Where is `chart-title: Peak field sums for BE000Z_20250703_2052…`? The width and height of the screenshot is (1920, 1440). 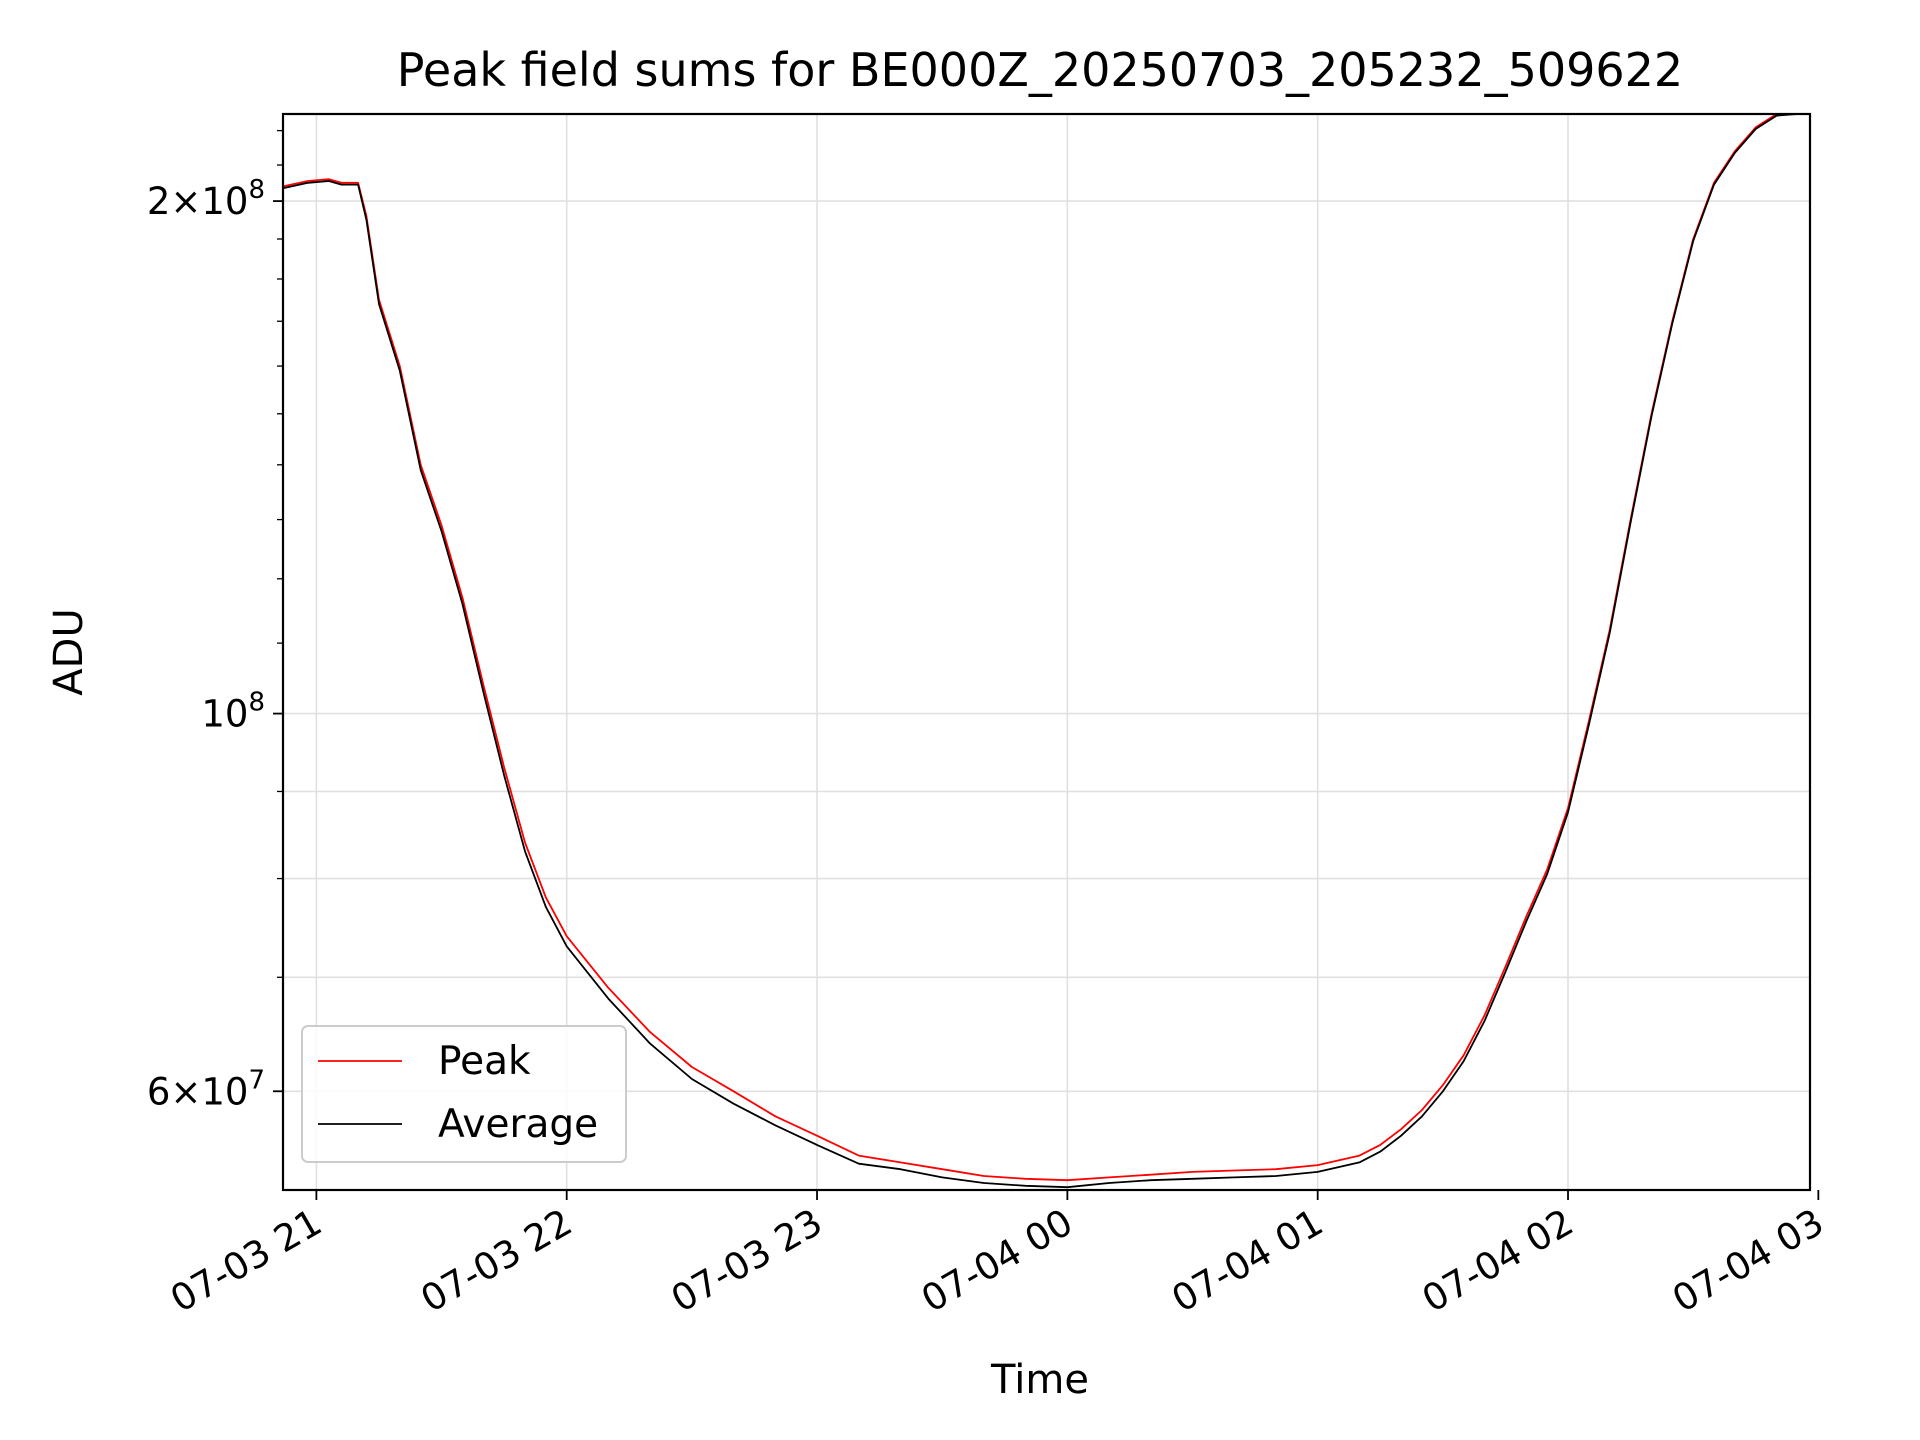 chart-title: Peak field sums for BE000Z_20250703_2052… is located at coordinates (1040, 70).